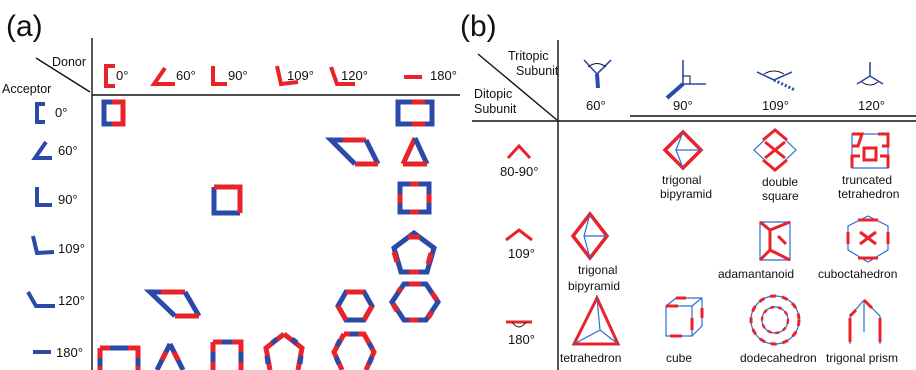 This screenshot has width=916, height=370. Describe the element at coordinates (517, 87) in the screenshot. I see `panel-b-corner-diagonal` at that location.